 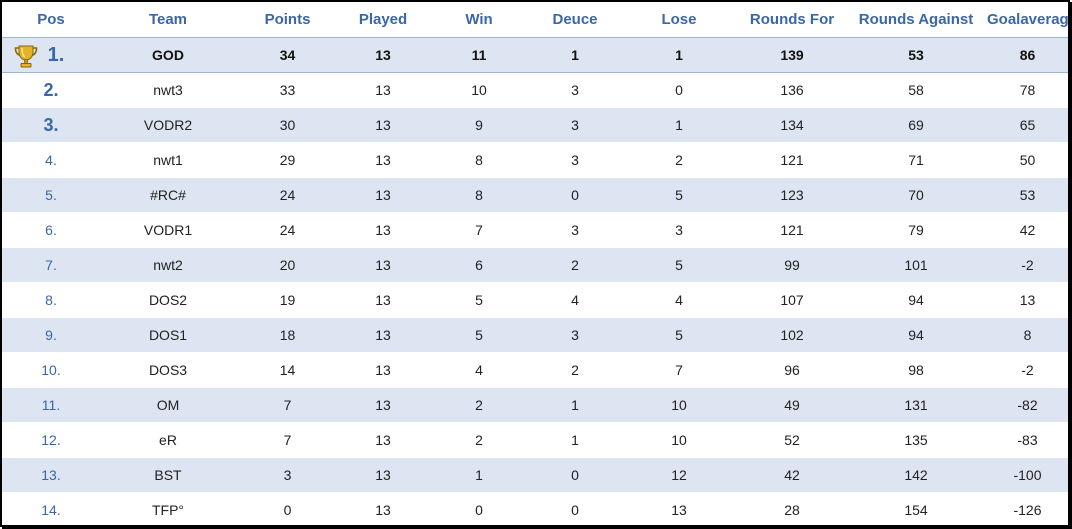 I want to click on rounds-for-cell: 28, so click(x=792, y=508).